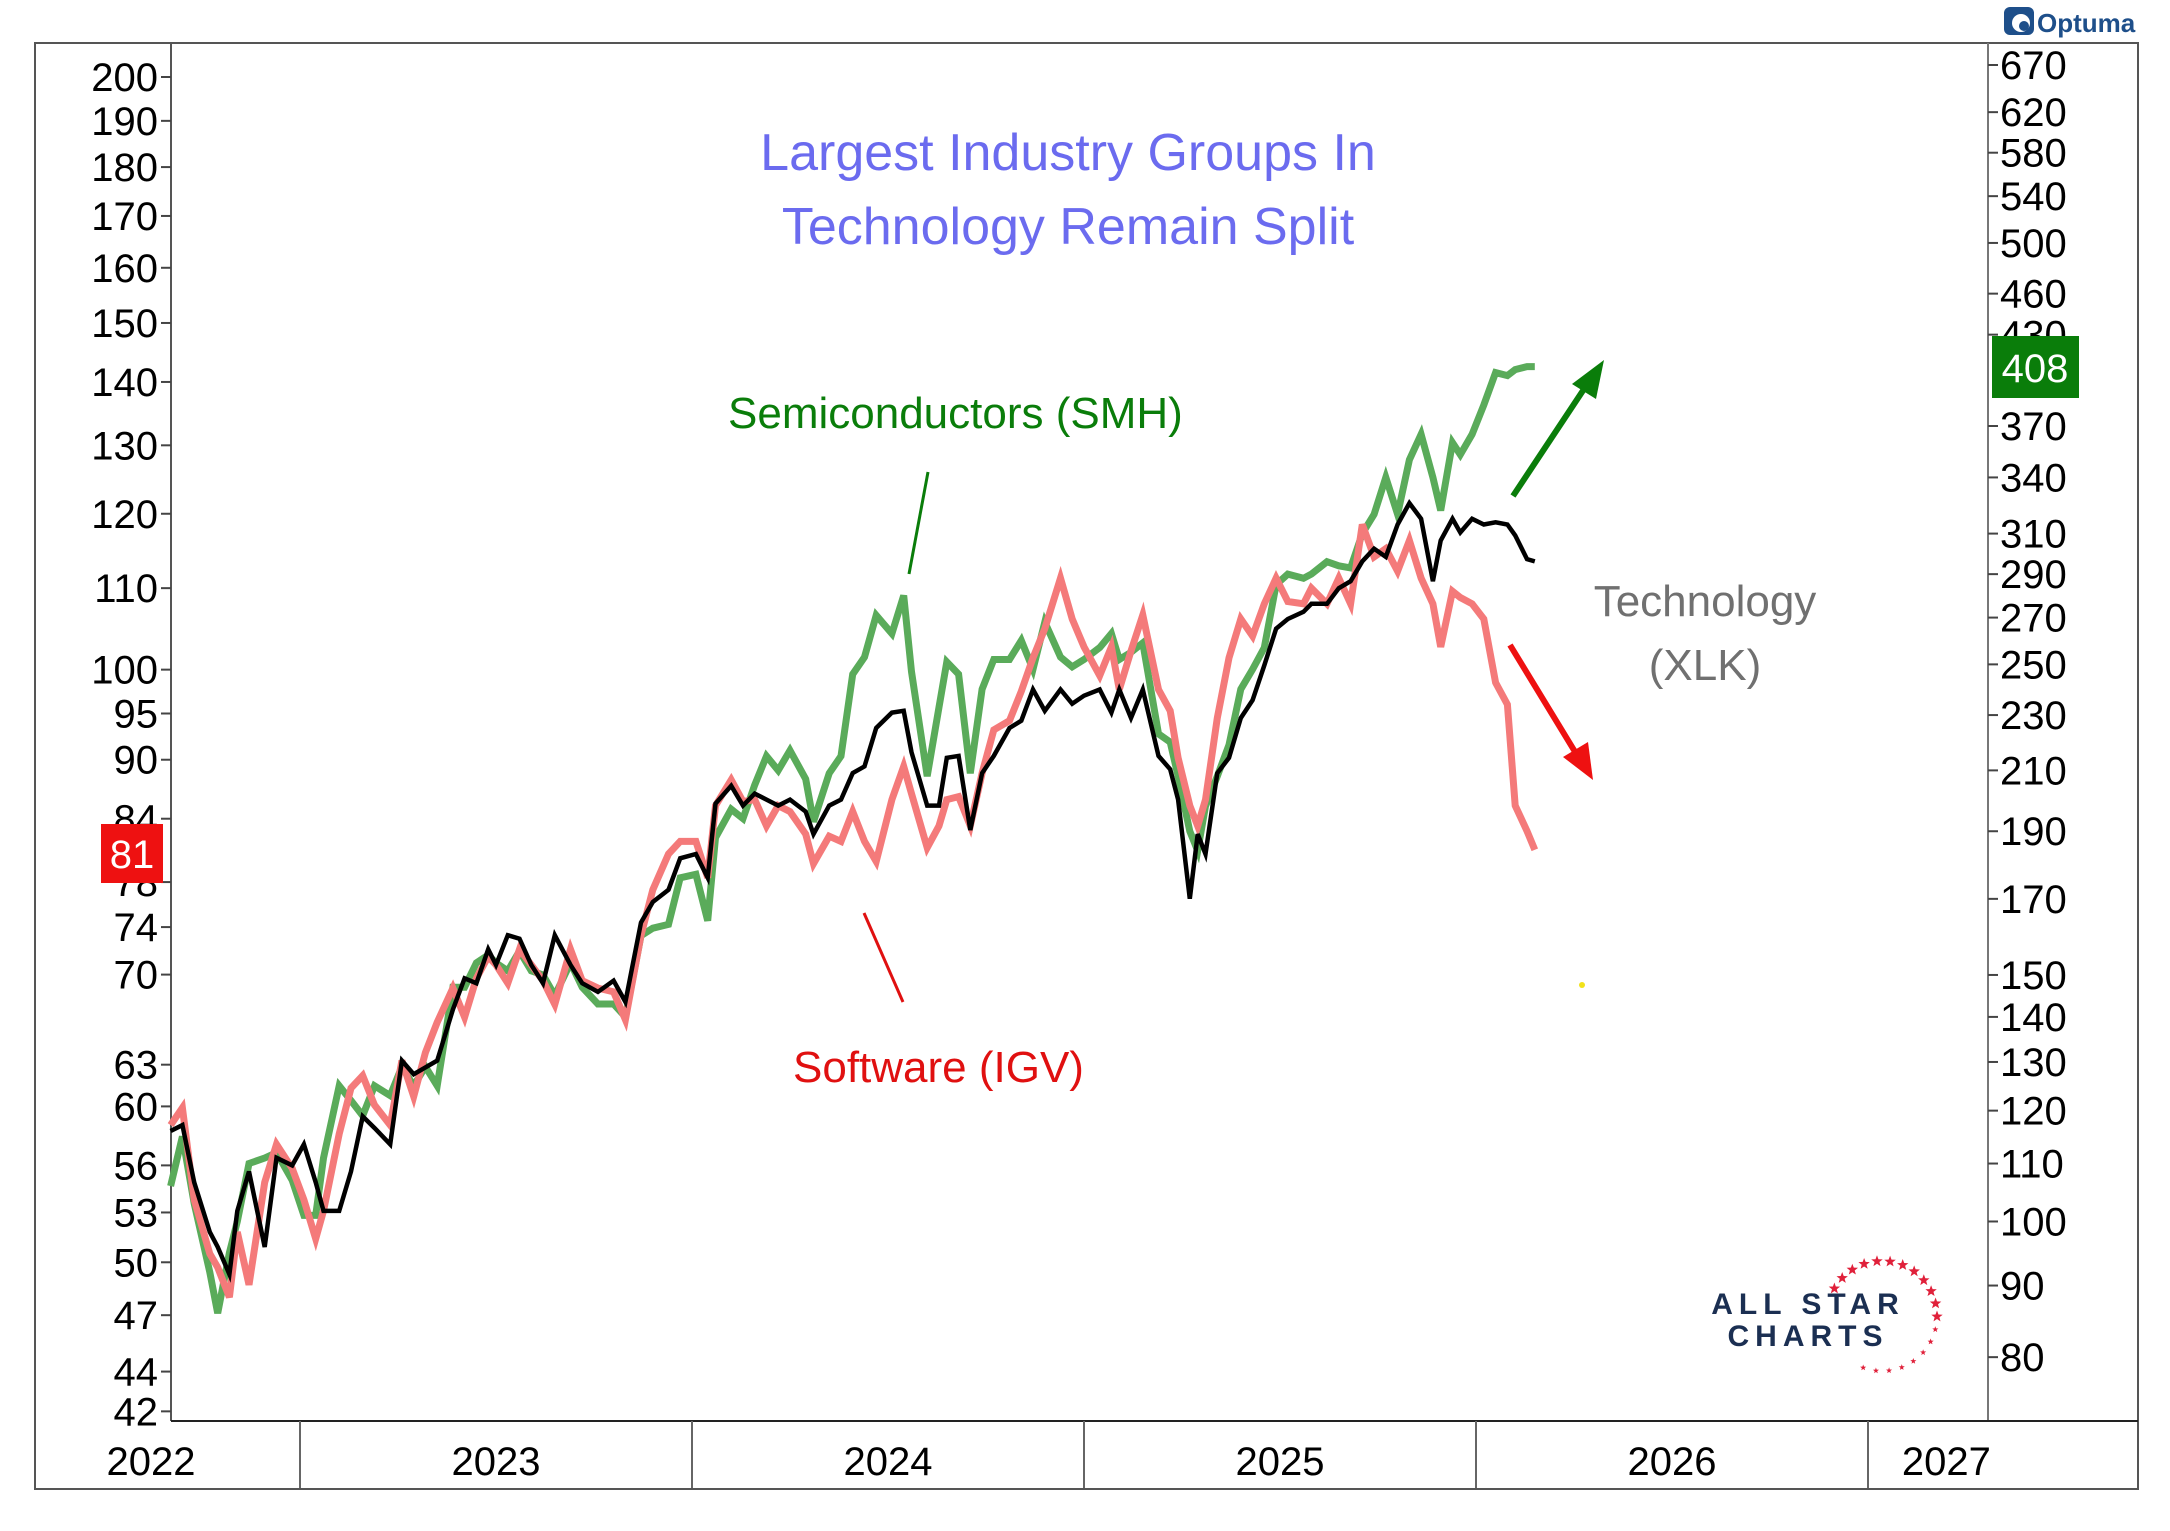 The image size is (2170, 1531). What do you see at coordinates (1068, 227) in the screenshot?
I see `chart-title-line-2: Technology Remain Split` at bounding box center [1068, 227].